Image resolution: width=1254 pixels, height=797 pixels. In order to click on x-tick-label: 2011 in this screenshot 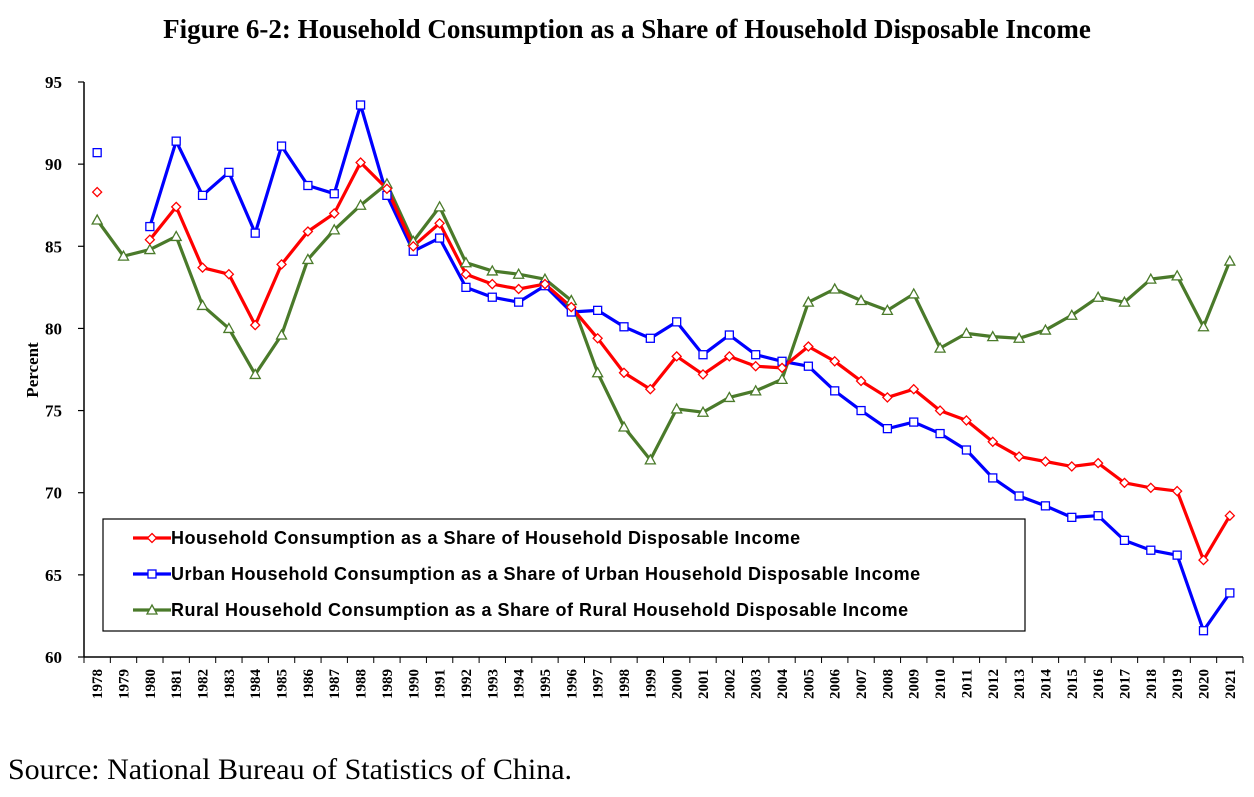, I will do `click(967, 683)`.